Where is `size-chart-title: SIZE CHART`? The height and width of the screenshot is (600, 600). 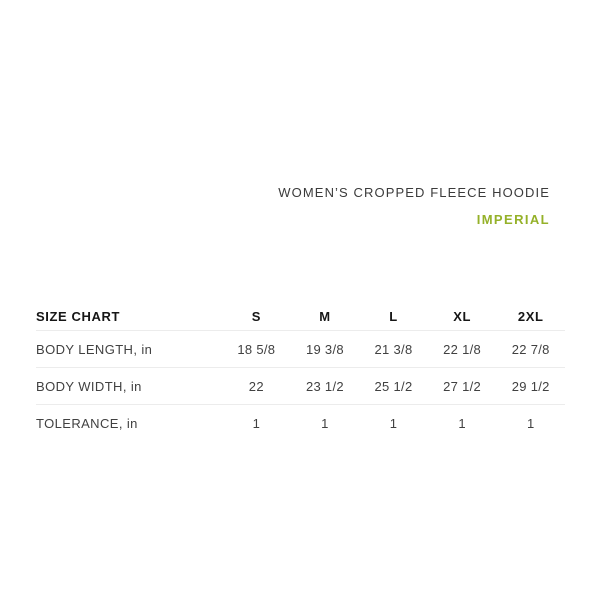
size-chart-title: SIZE CHART is located at coordinates (78, 316).